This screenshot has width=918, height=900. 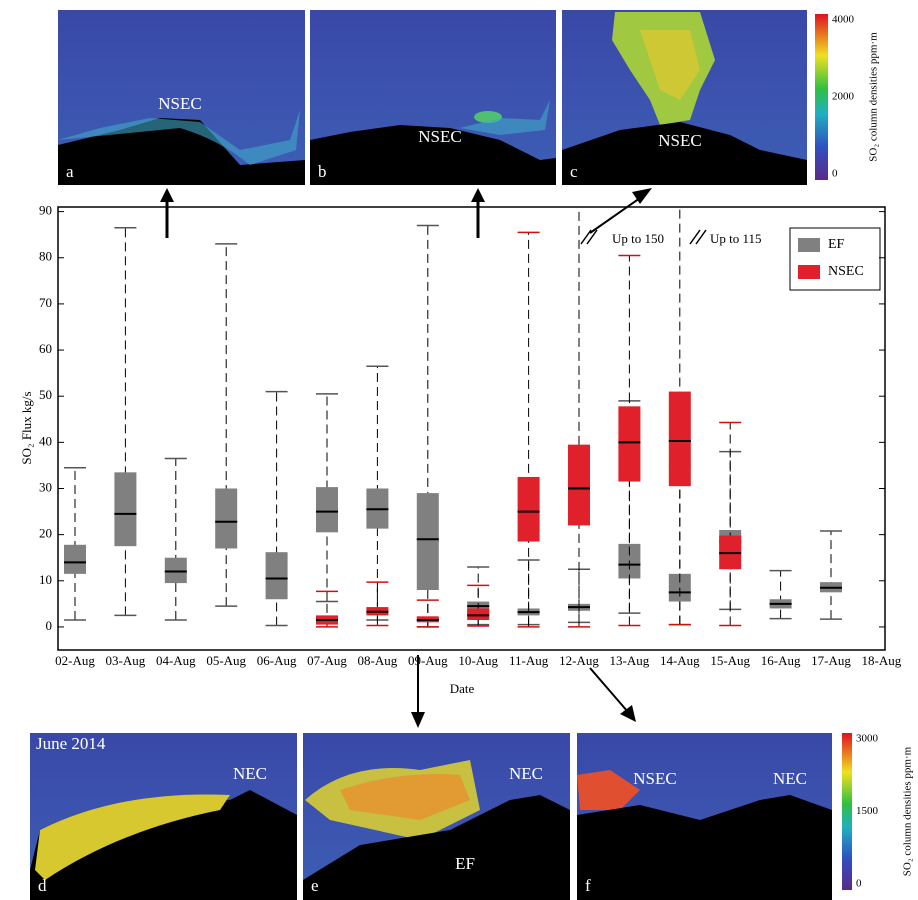 I want to click on y-tick-label: 40, so click(x=45, y=440).